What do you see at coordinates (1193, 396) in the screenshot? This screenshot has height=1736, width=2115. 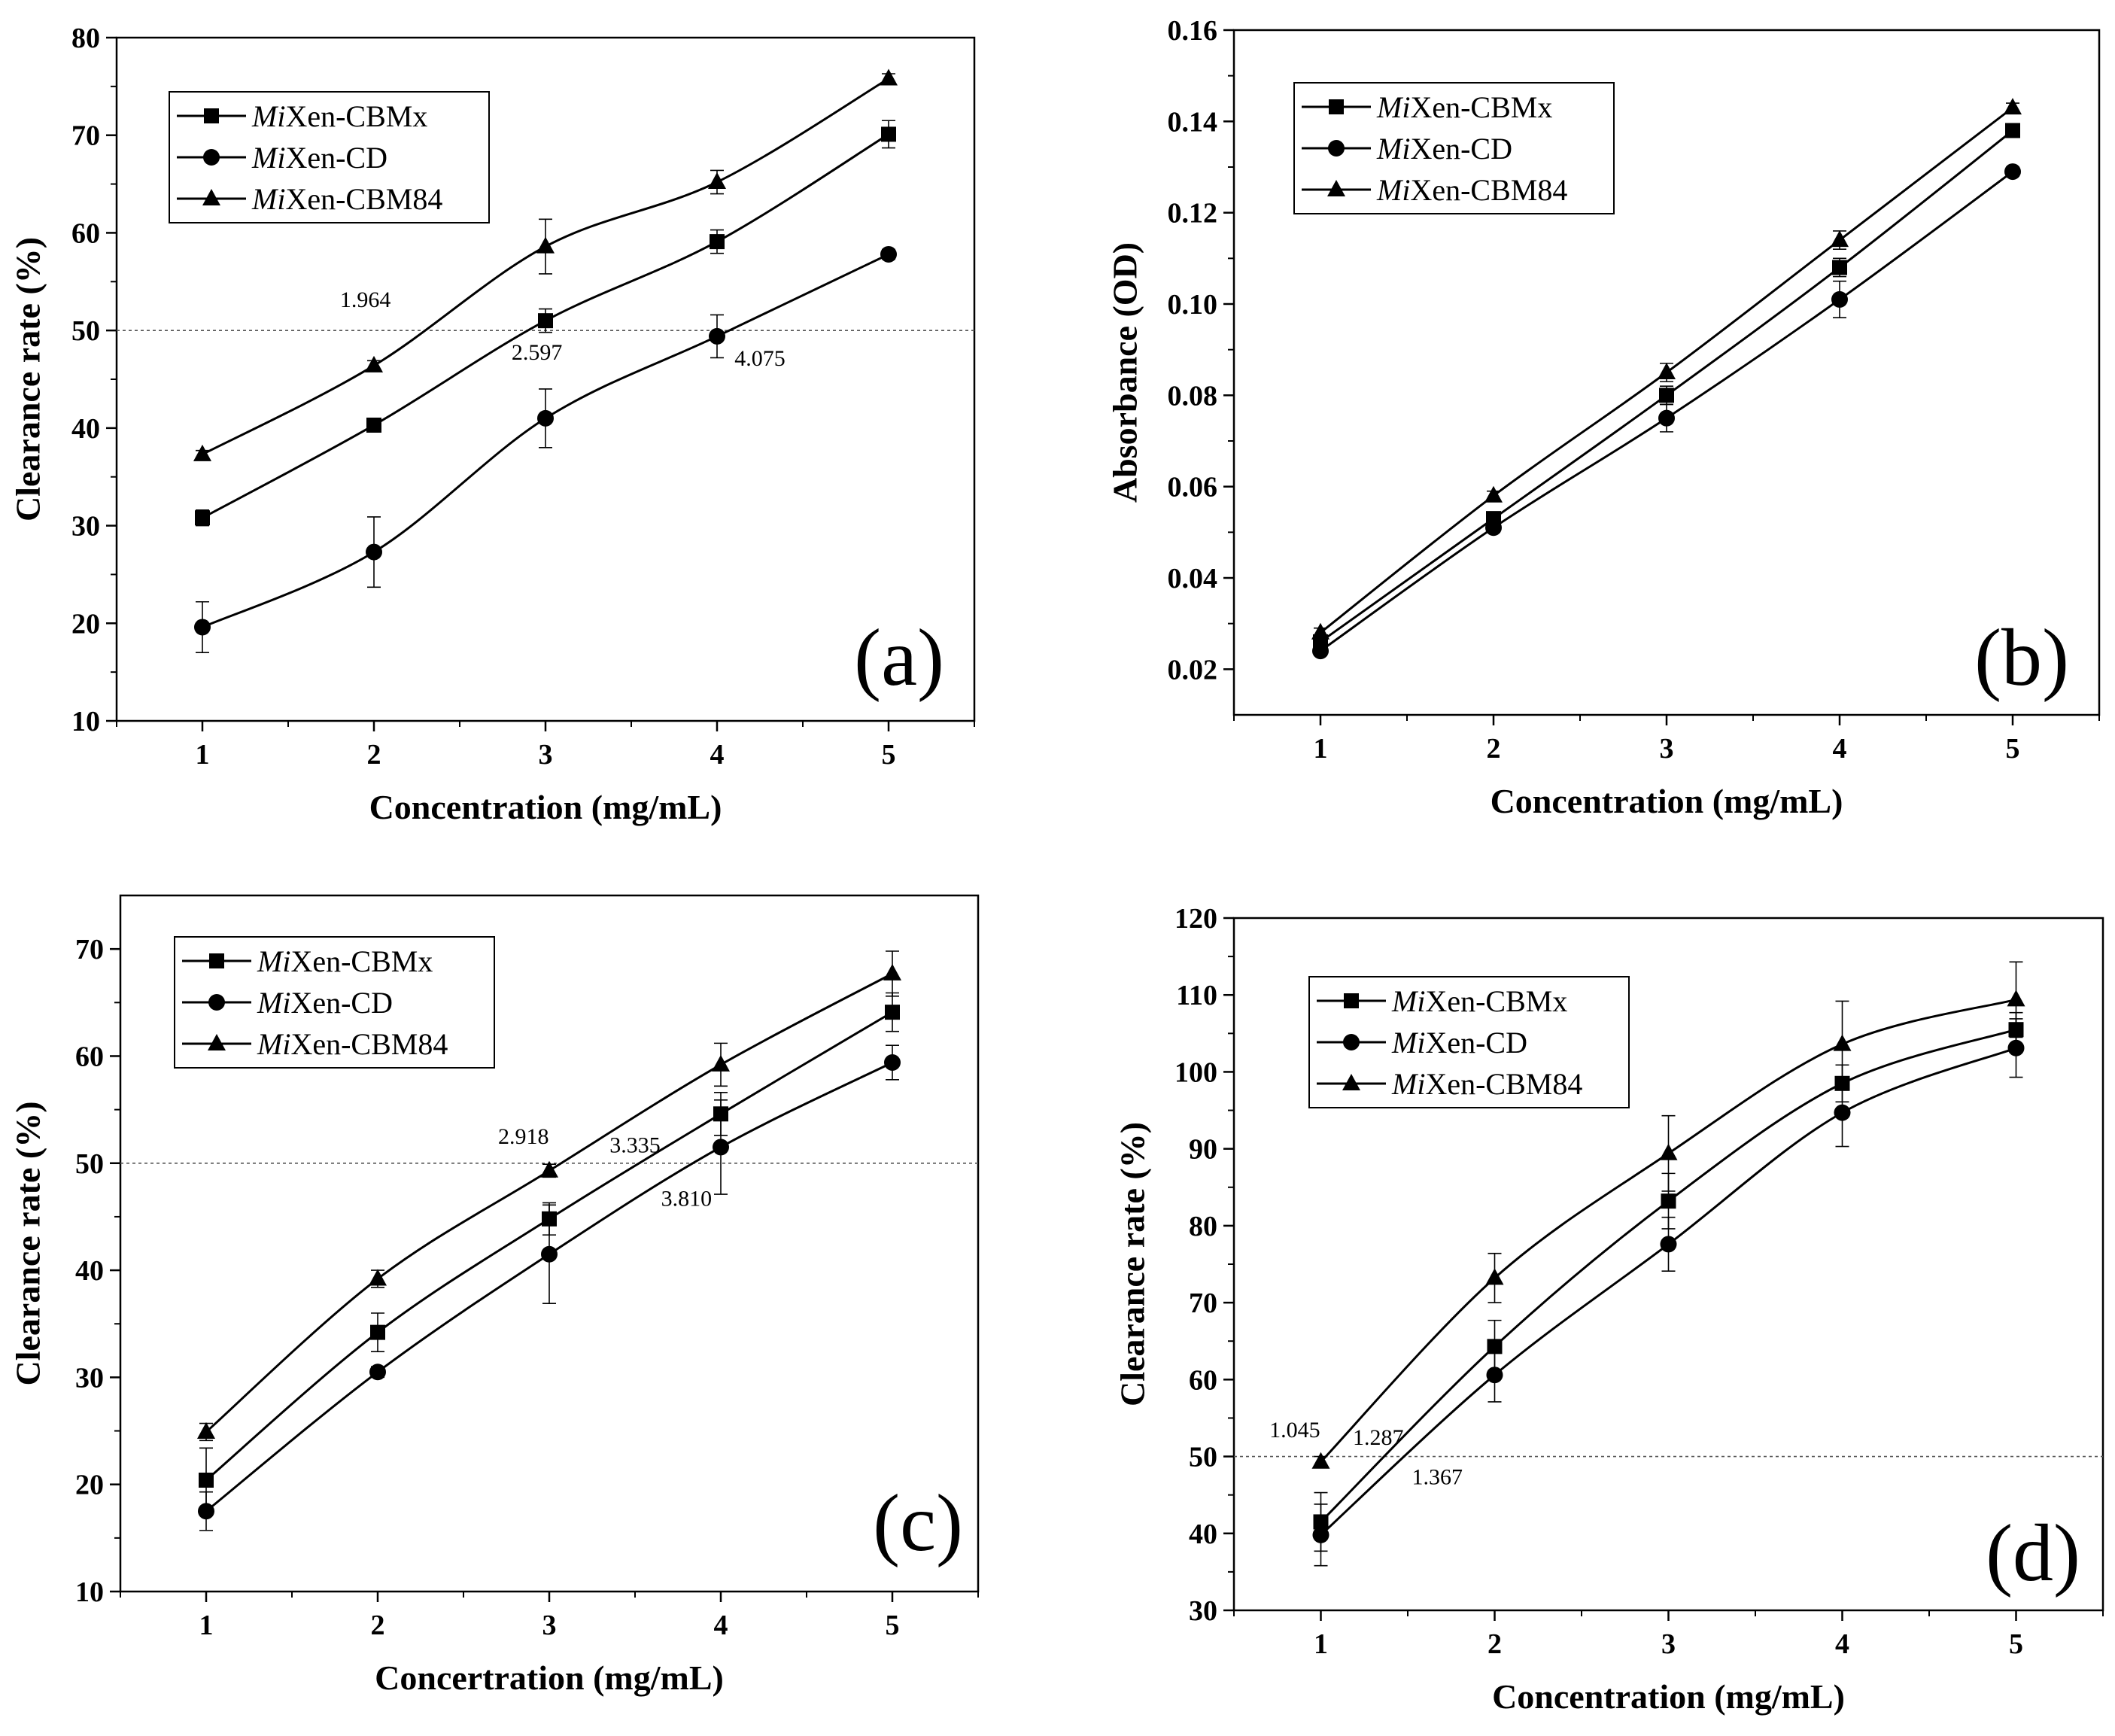 I see `chart-2-ytick-label: 0.08` at bounding box center [1193, 396].